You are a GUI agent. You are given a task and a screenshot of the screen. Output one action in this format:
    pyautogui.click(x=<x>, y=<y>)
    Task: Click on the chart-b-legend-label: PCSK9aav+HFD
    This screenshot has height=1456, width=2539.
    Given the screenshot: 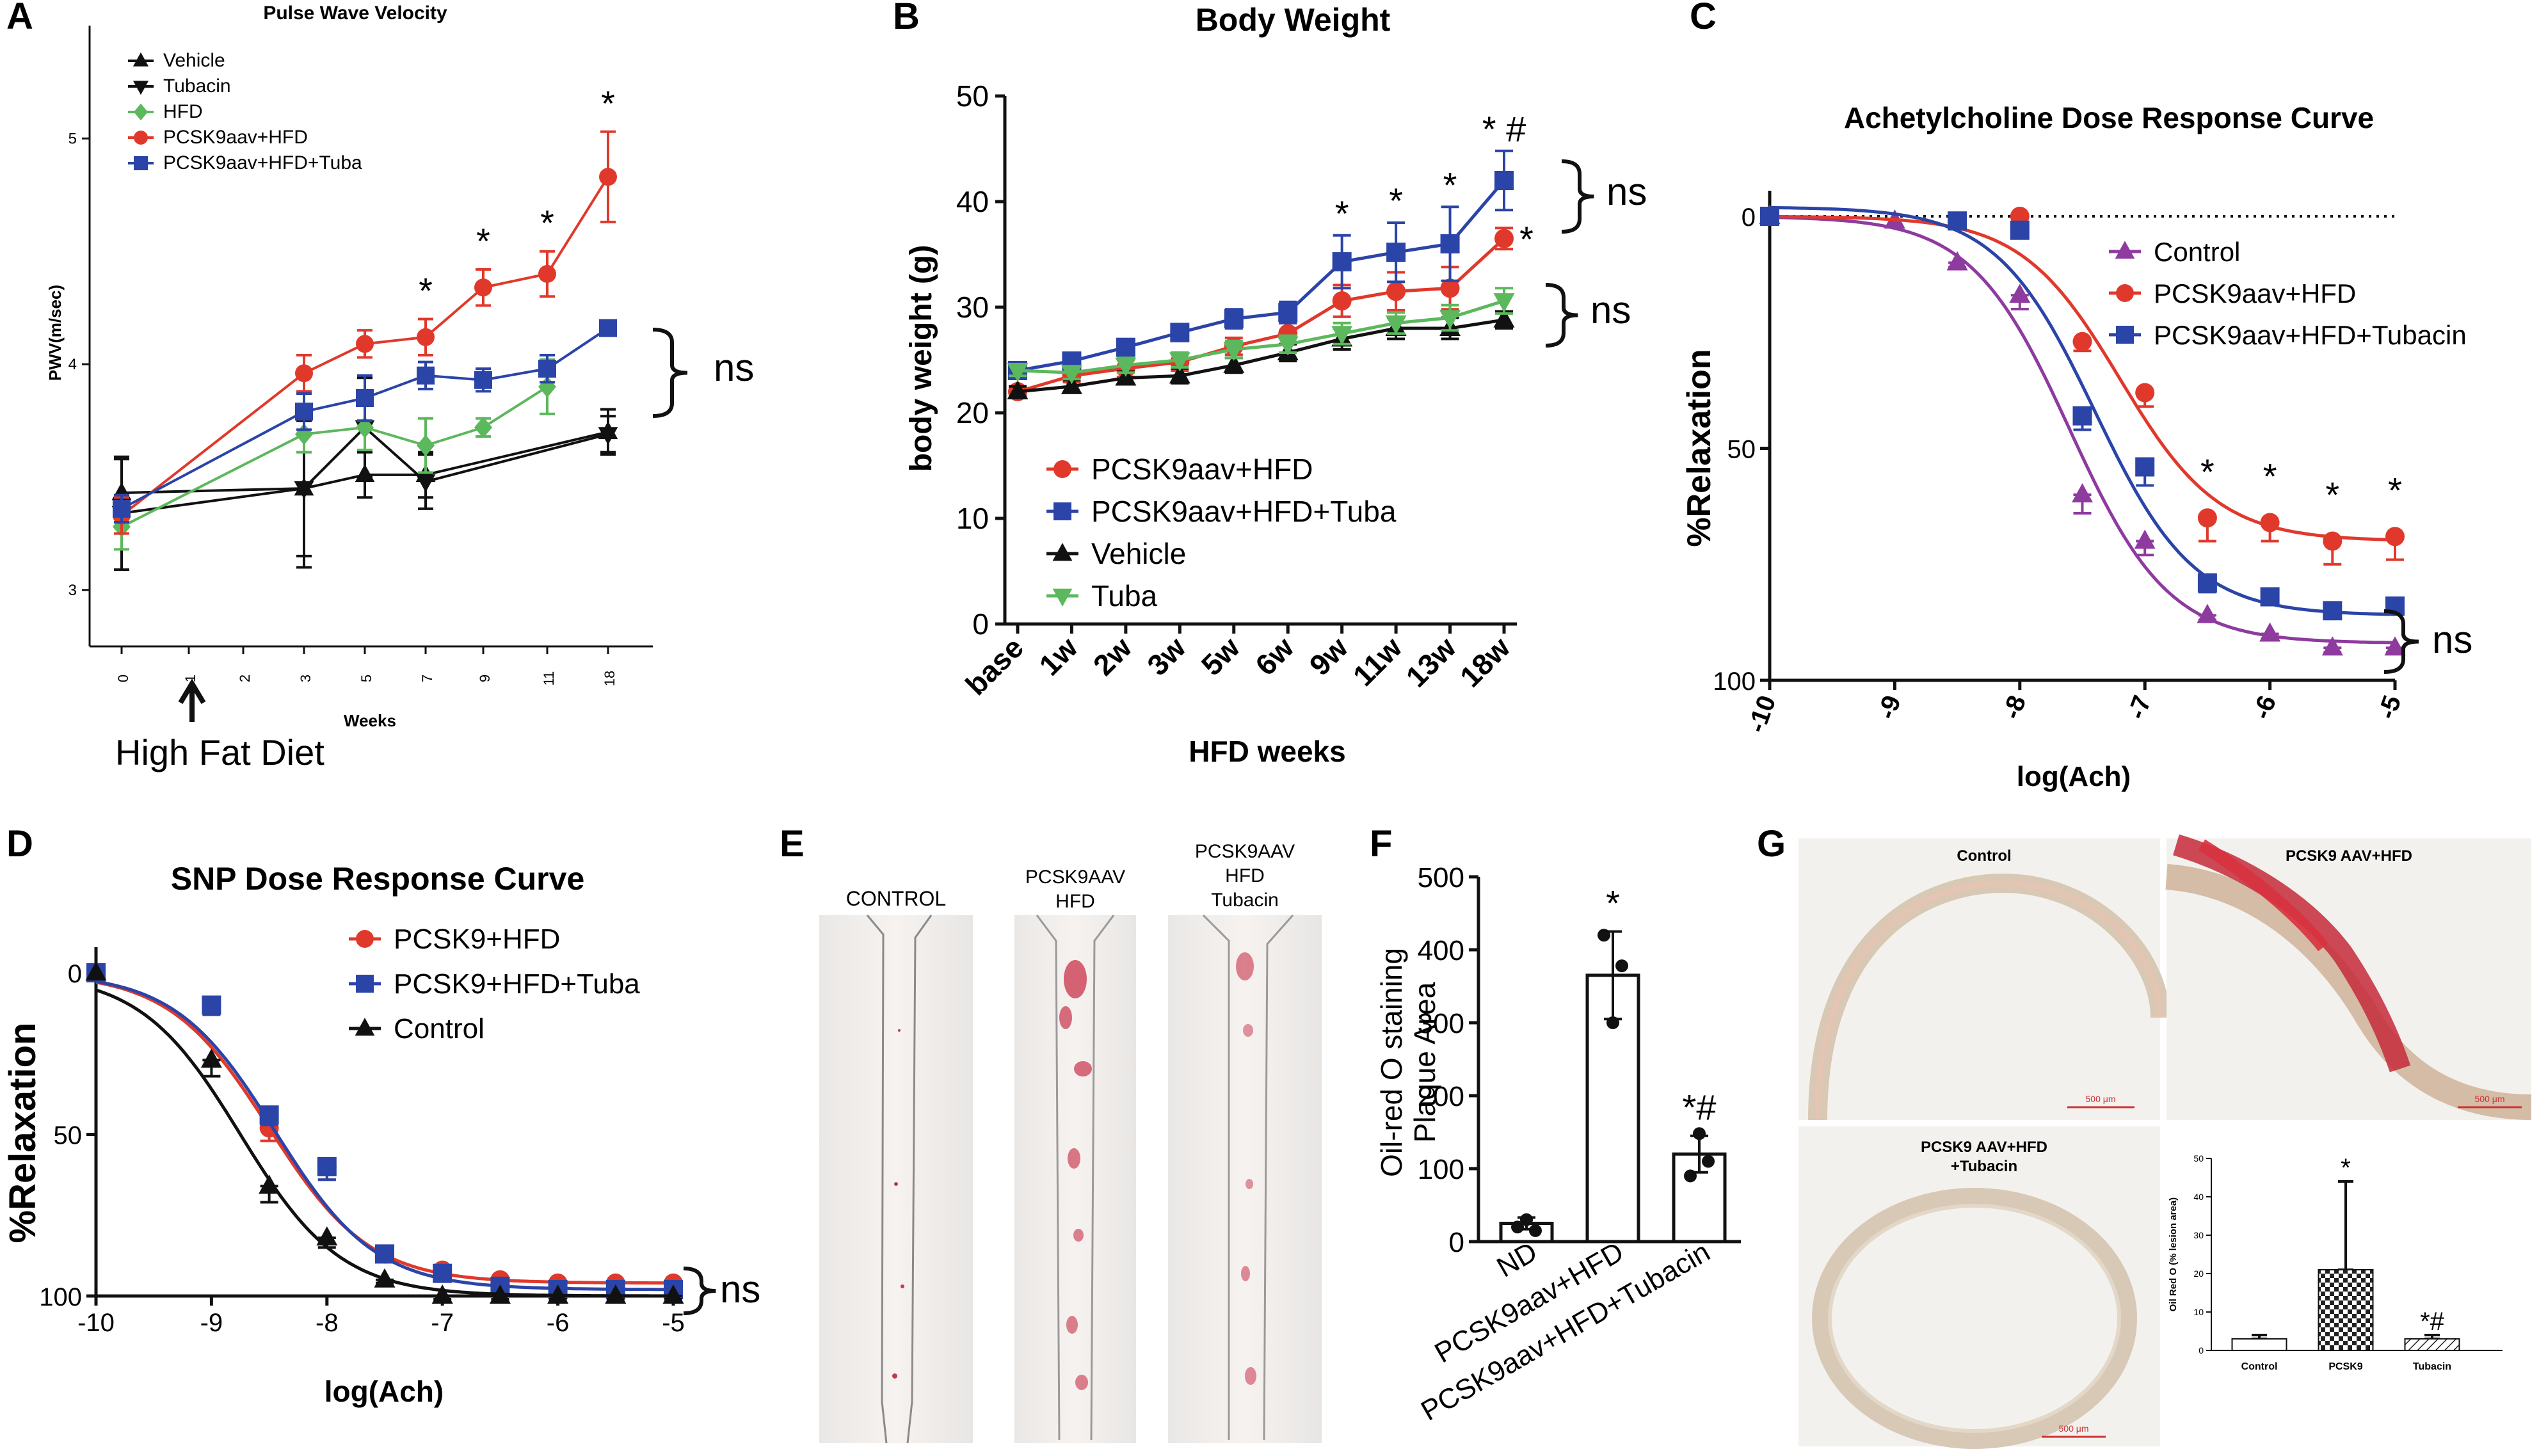 What is the action you would take?
    pyautogui.click(x=1202, y=469)
    